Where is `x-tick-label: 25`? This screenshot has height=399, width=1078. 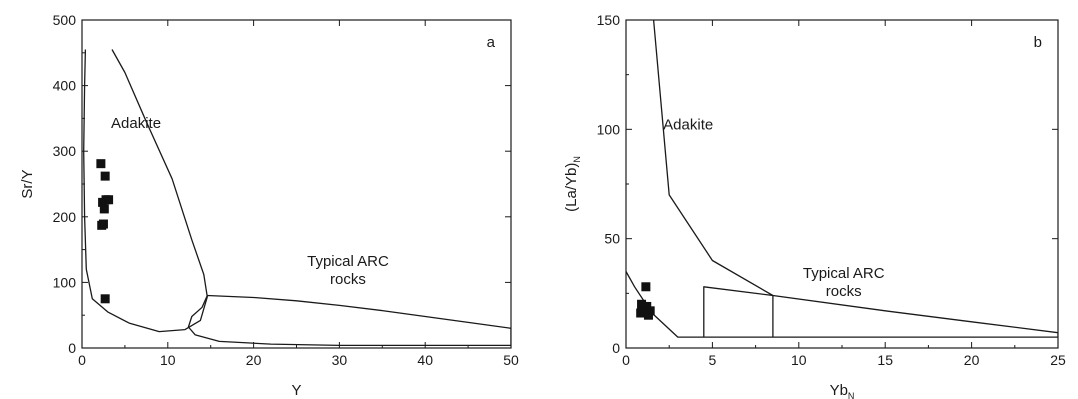
x-tick-label: 25 is located at coordinates (1058, 360).